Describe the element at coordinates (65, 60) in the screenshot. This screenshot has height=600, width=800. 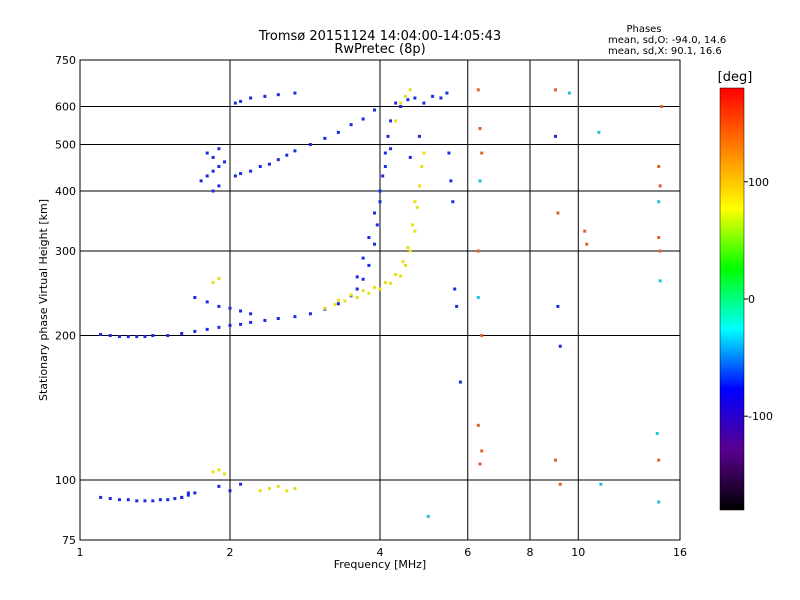
I see `y-tick-label: 750` at that location.